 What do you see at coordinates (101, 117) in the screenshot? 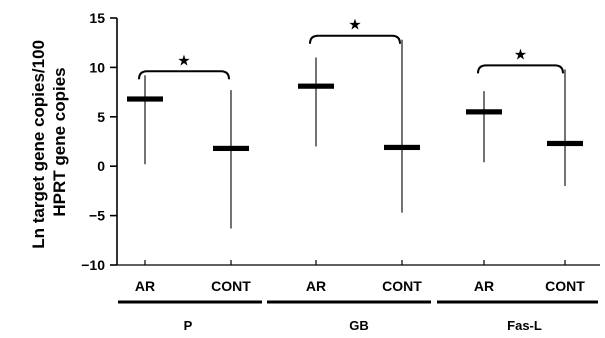
I see `y-tick-label: 5` at bounding box center [101, 117].